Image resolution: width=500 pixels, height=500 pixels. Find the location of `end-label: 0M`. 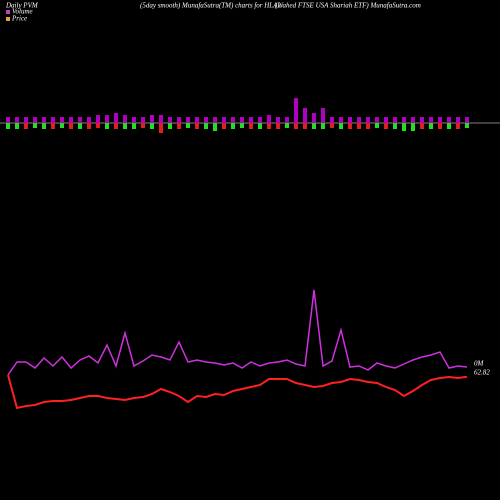

end-label: 0M is located at coordinates (479, 364).